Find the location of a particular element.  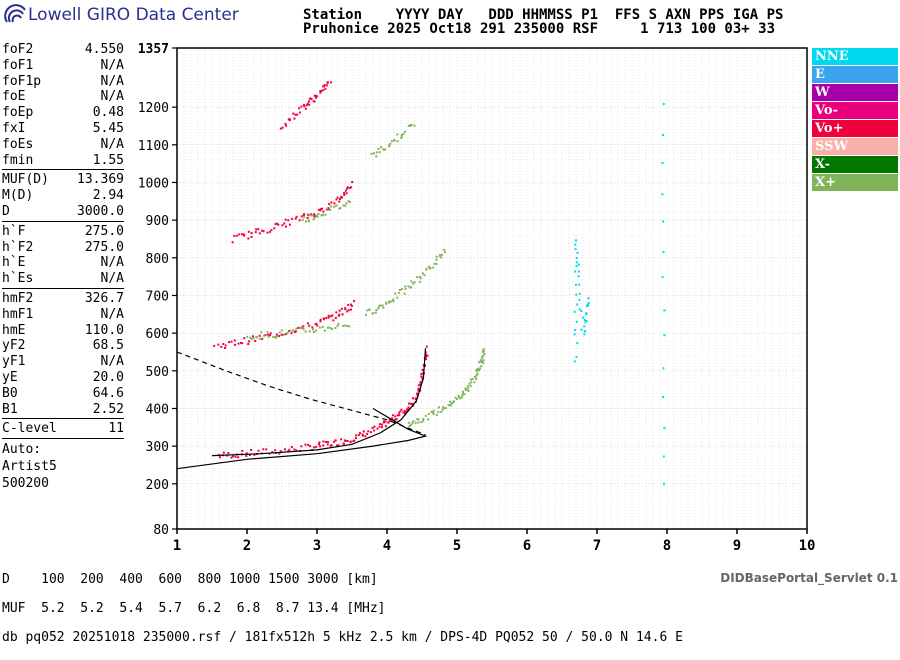

x-tick-label: 10 is located at coordinates (807, 546).